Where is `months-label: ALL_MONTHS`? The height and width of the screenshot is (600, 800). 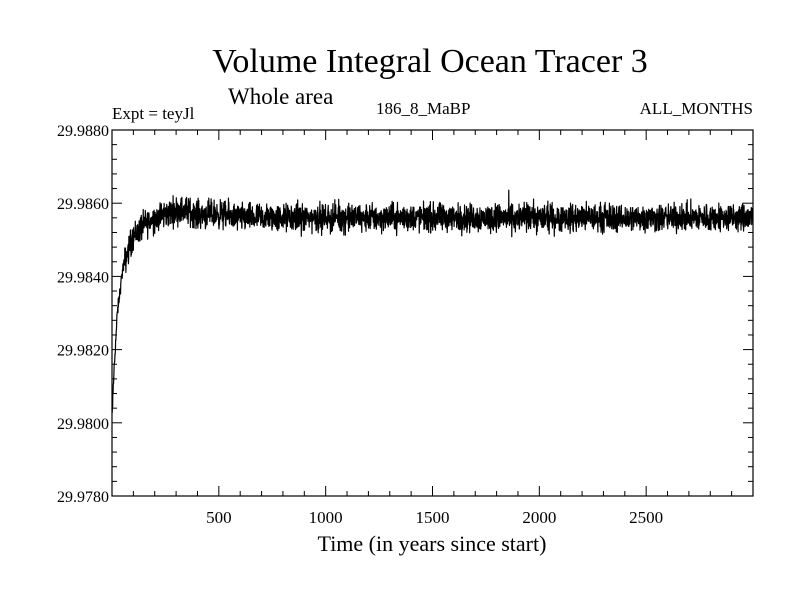
months-label: ALL_MONTHS is located at coordinates (696, 108).